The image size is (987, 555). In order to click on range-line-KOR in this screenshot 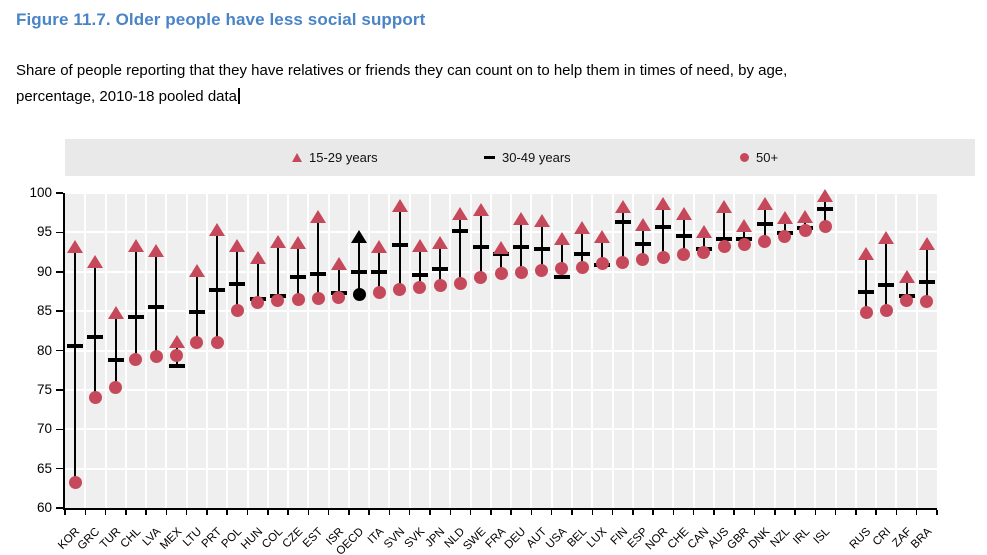, I will do `click(75, 364)`.